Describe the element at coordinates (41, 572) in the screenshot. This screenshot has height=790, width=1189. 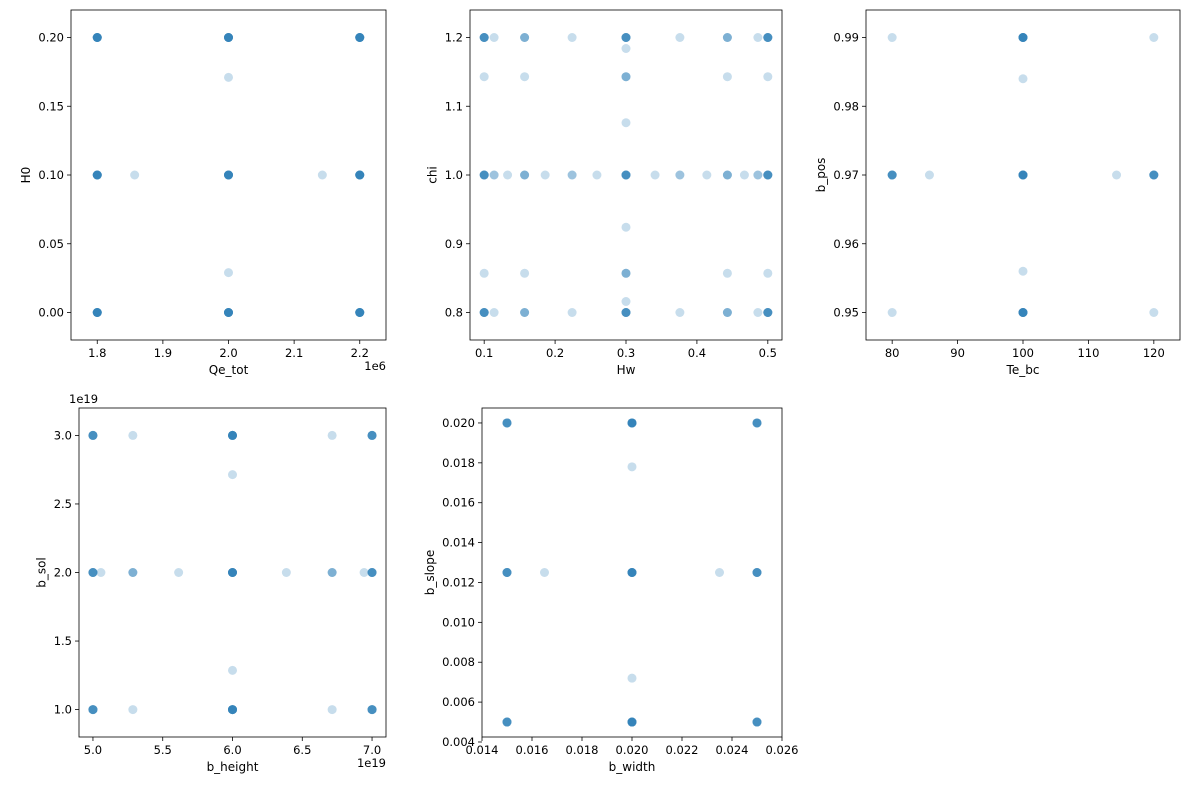
I see `y-axis-label: b_sol` at that location.